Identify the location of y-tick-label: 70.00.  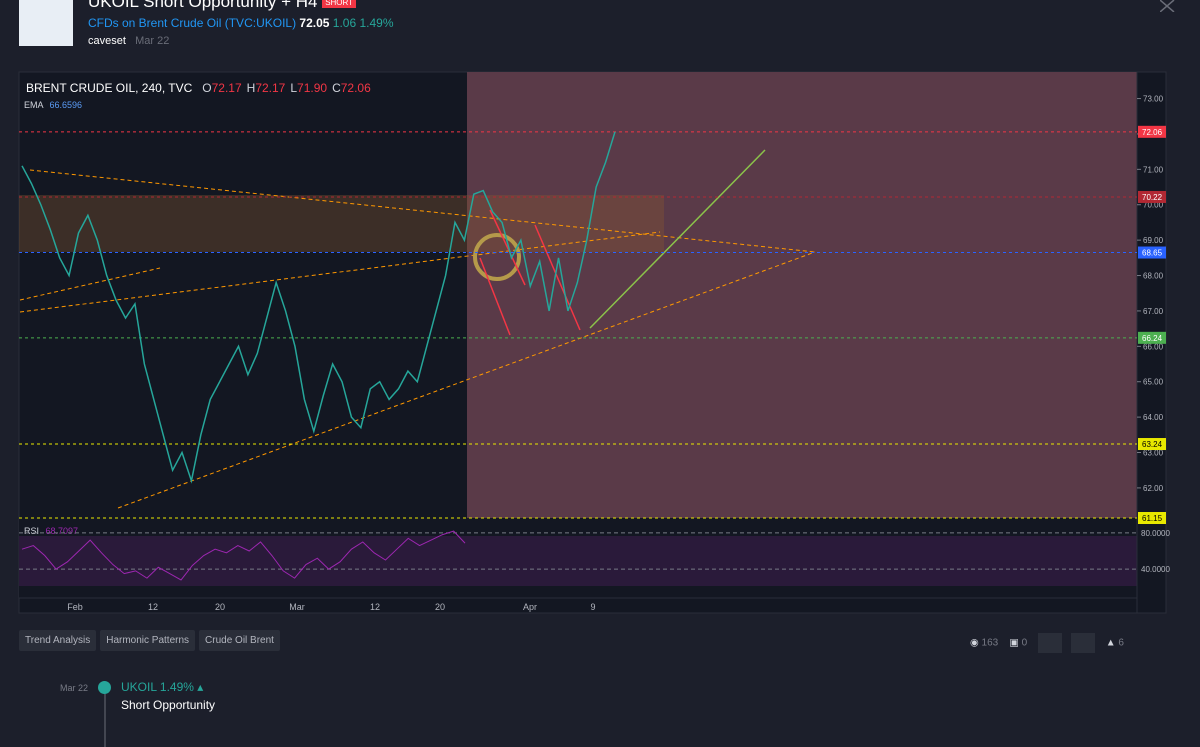
(1153, 205).